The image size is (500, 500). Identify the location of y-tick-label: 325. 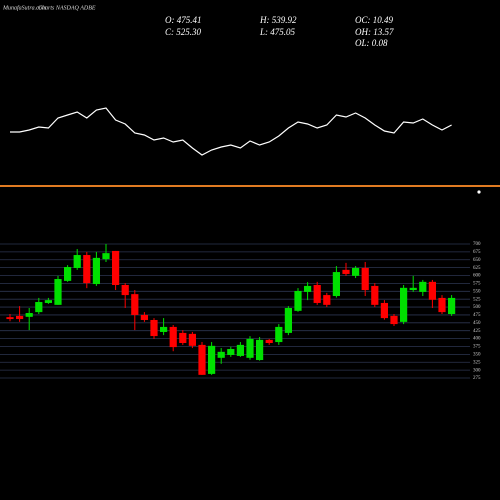
(477, 362).